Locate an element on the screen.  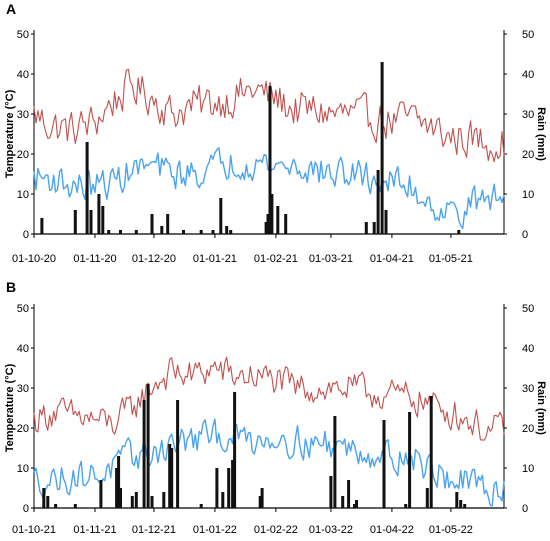
y-tick-label: 10 is located at coordinates (23, 469).